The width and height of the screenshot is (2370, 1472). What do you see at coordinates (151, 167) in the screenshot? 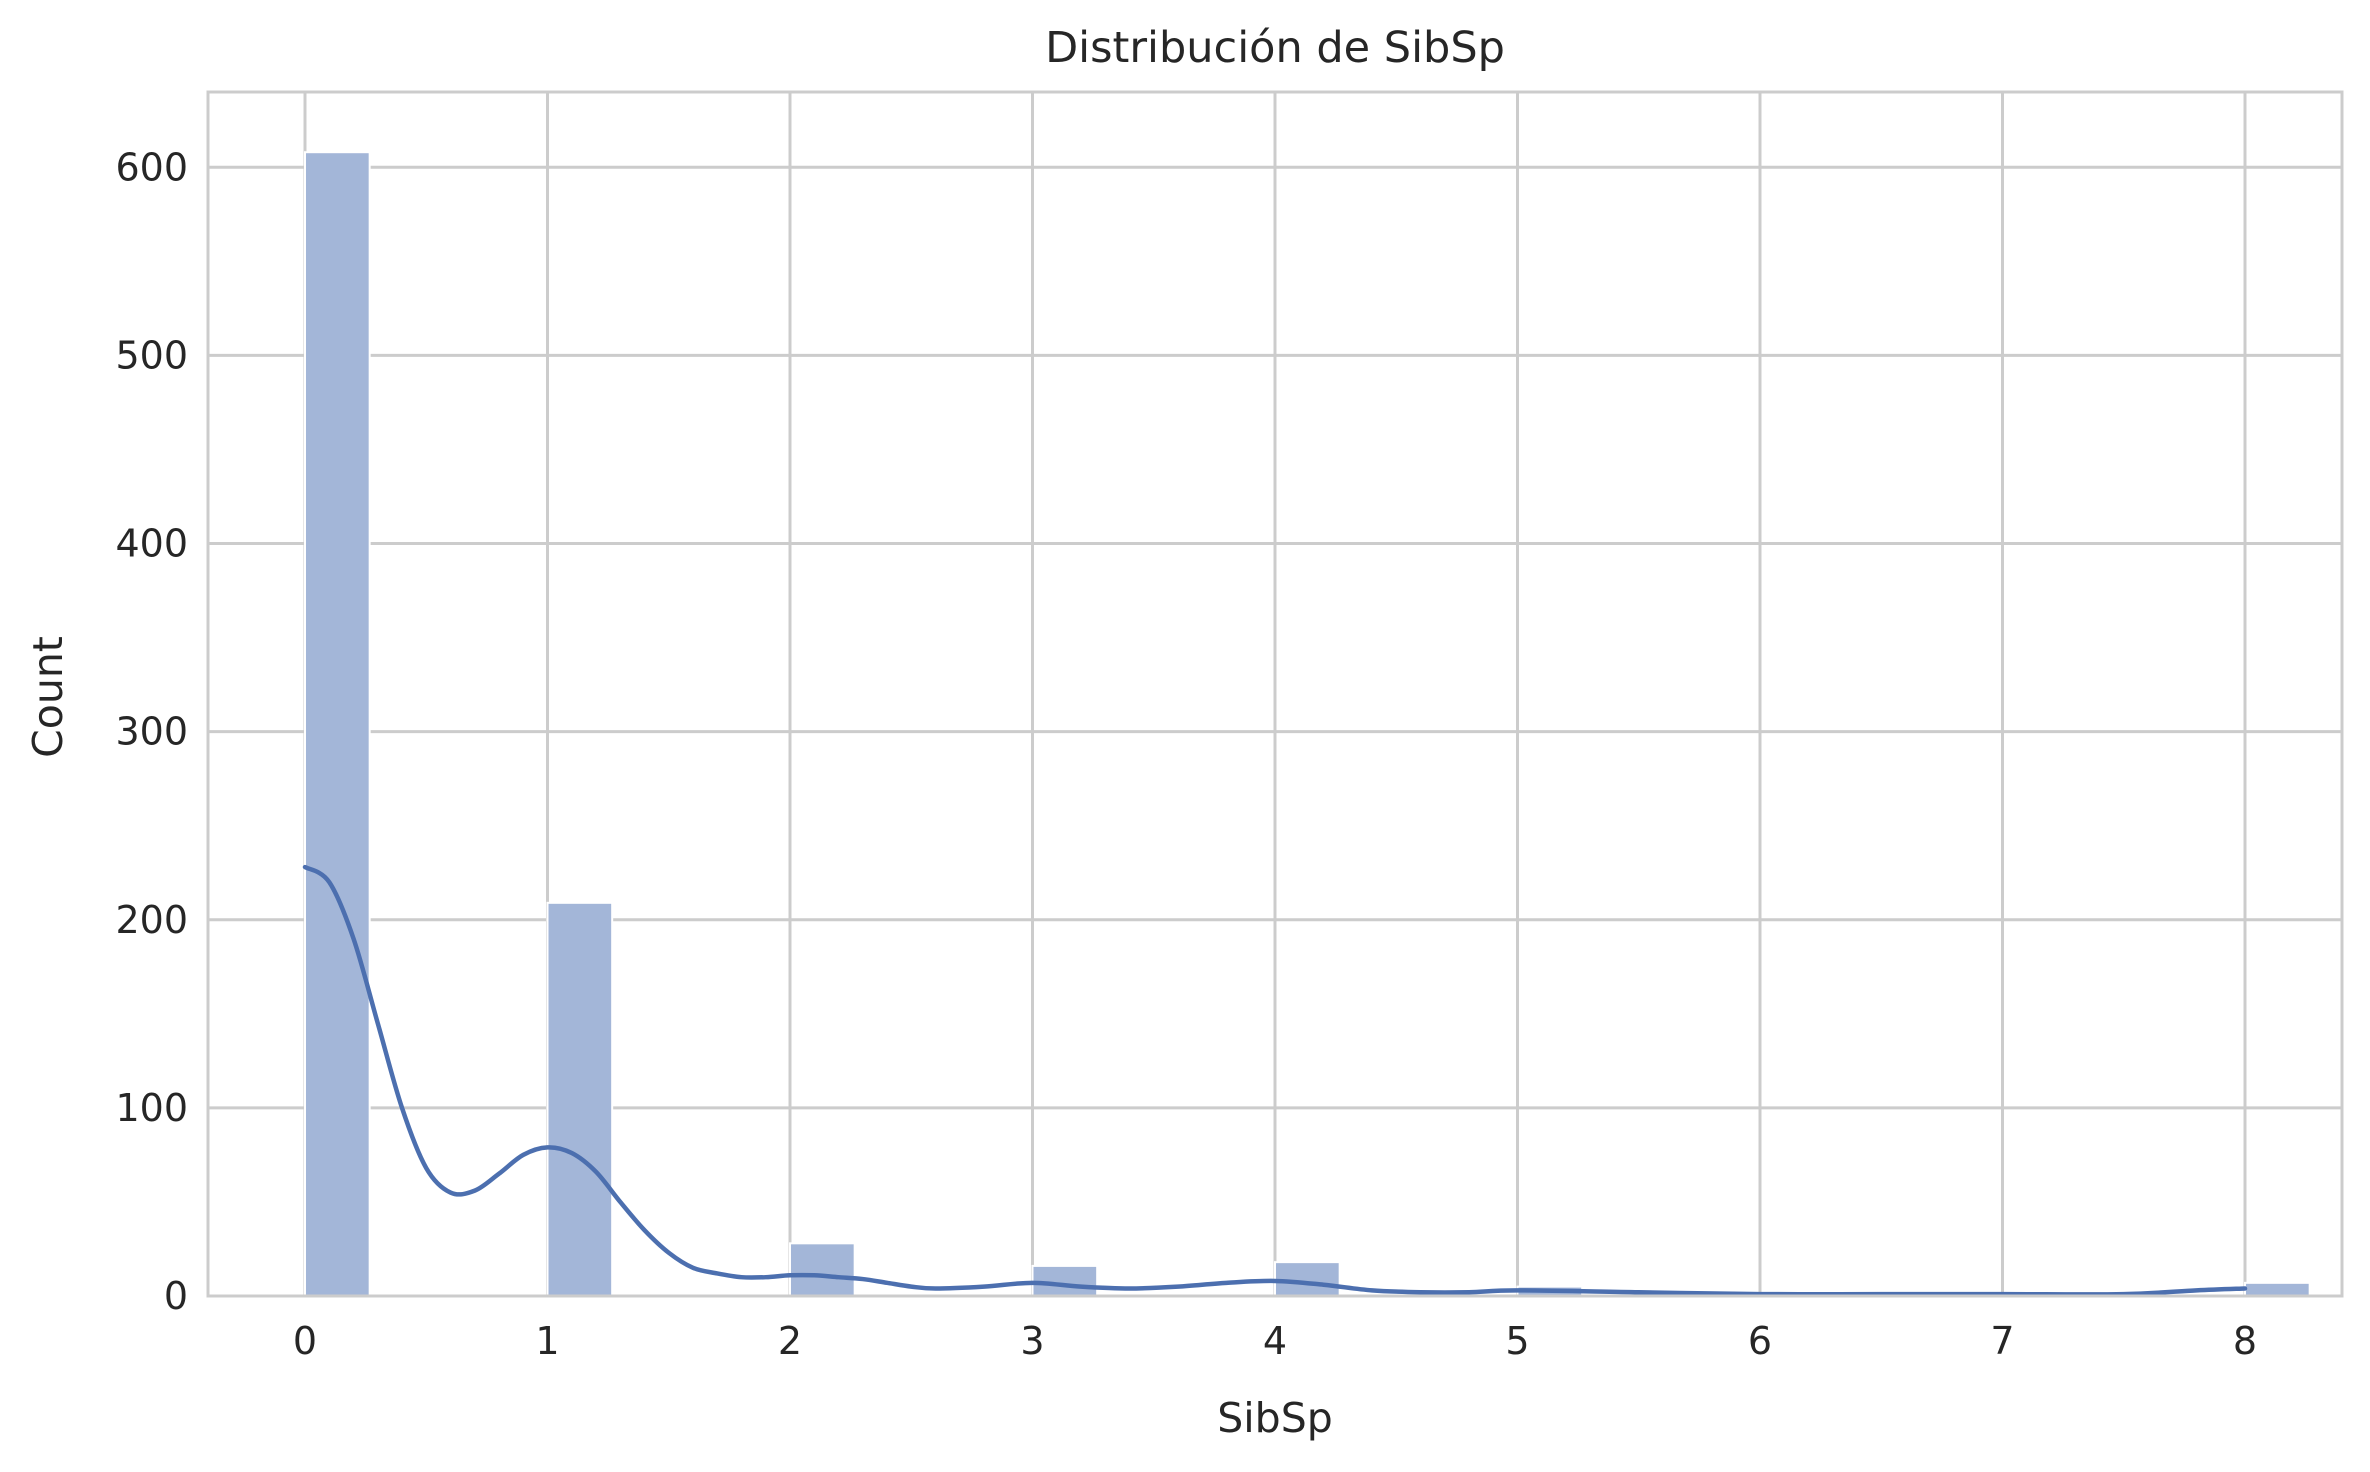
I see `y-tick-label: 600` at bounding box center [151, 167].